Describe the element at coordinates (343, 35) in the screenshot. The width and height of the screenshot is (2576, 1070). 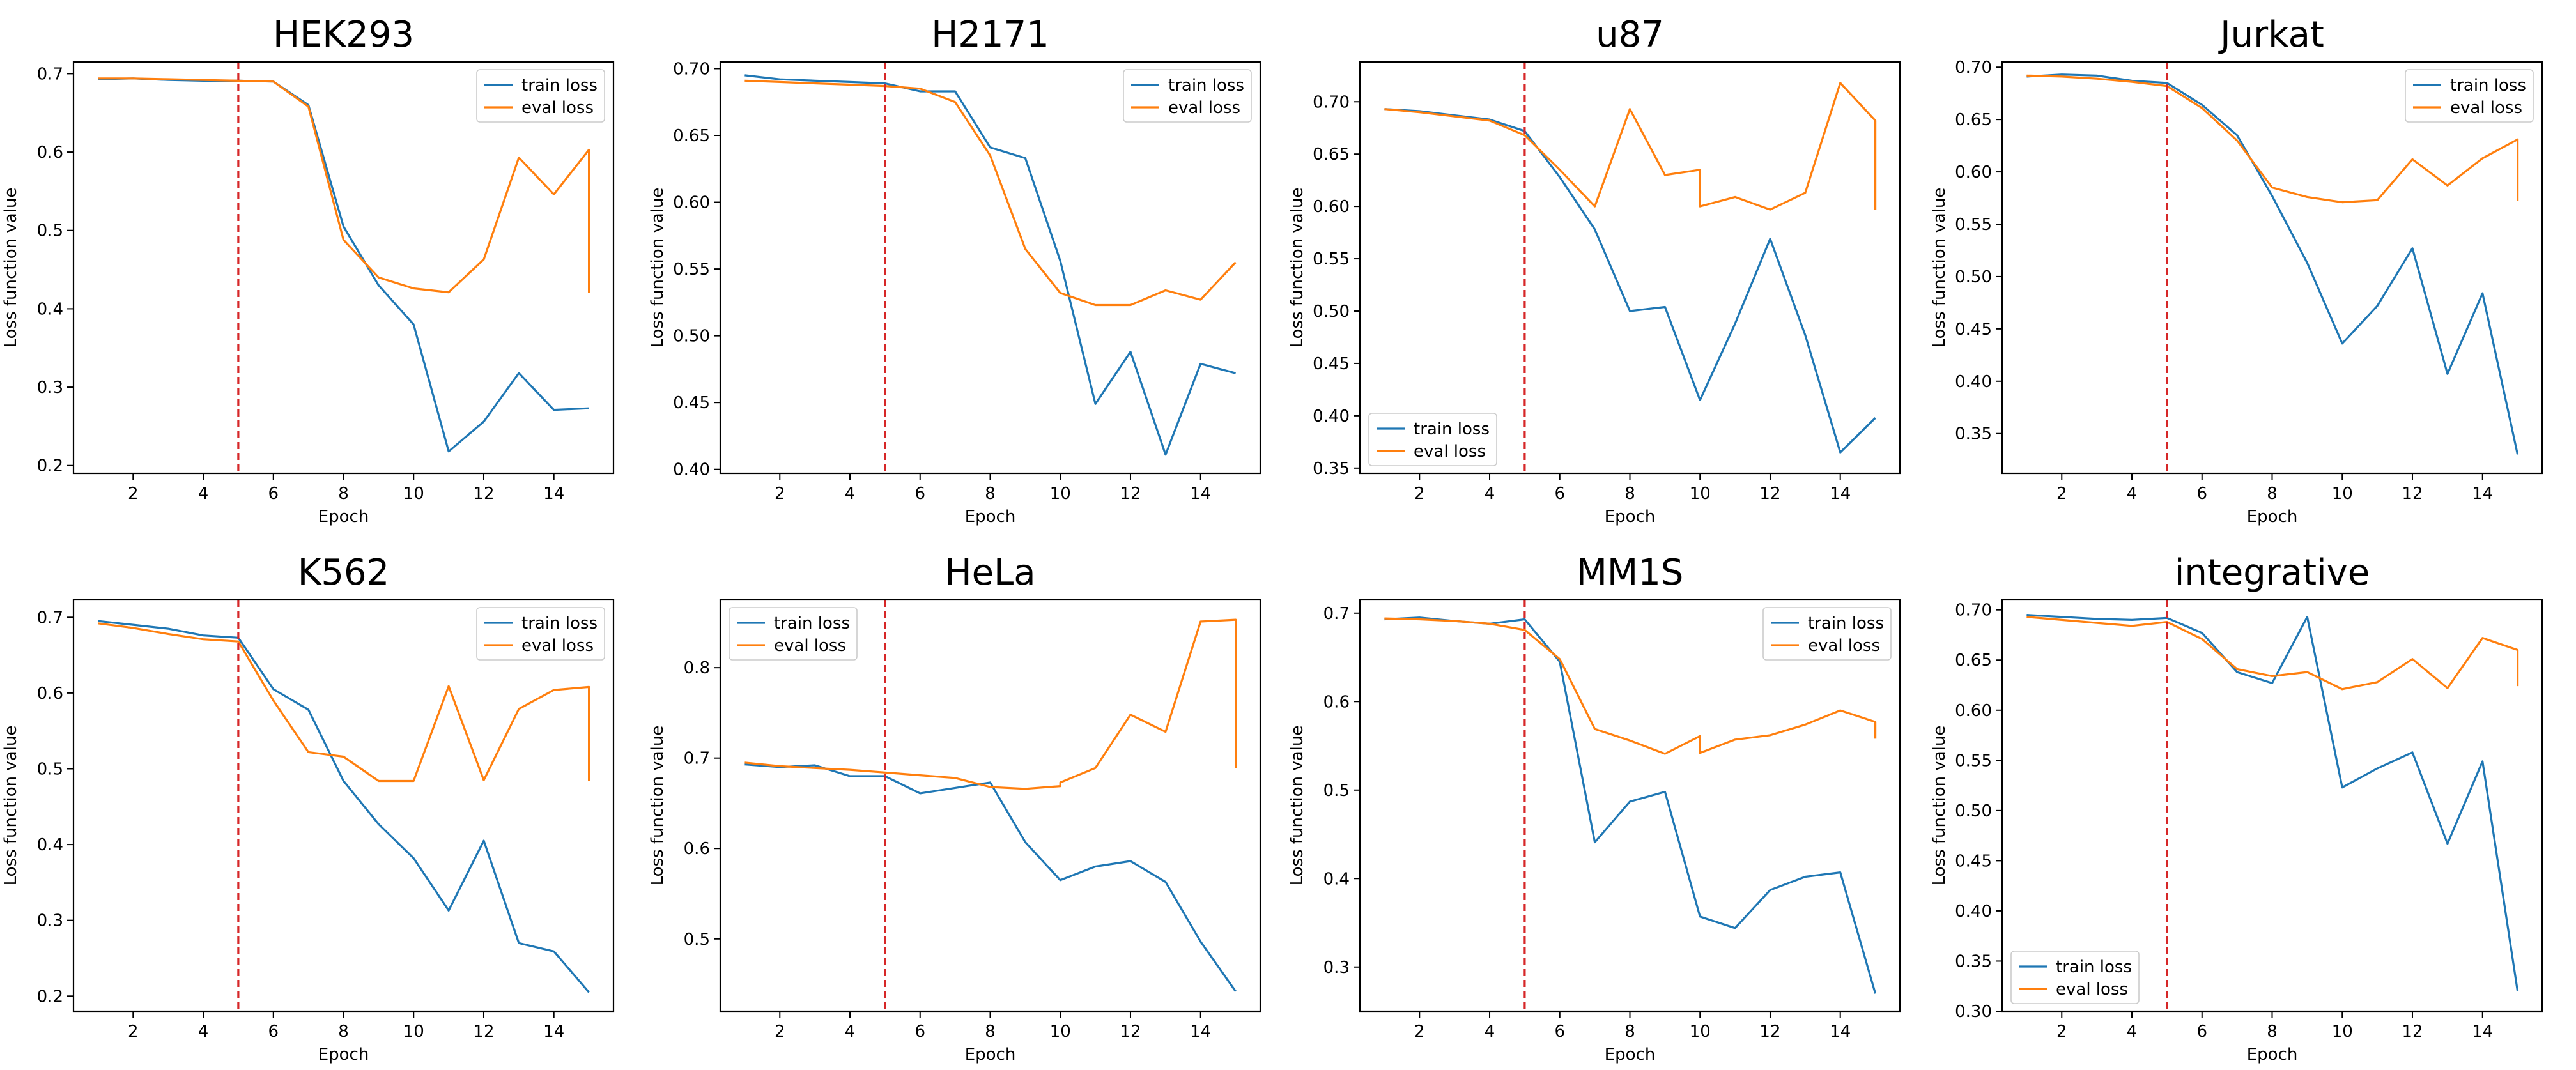
I see `subplot-title: HEK293` at that location.